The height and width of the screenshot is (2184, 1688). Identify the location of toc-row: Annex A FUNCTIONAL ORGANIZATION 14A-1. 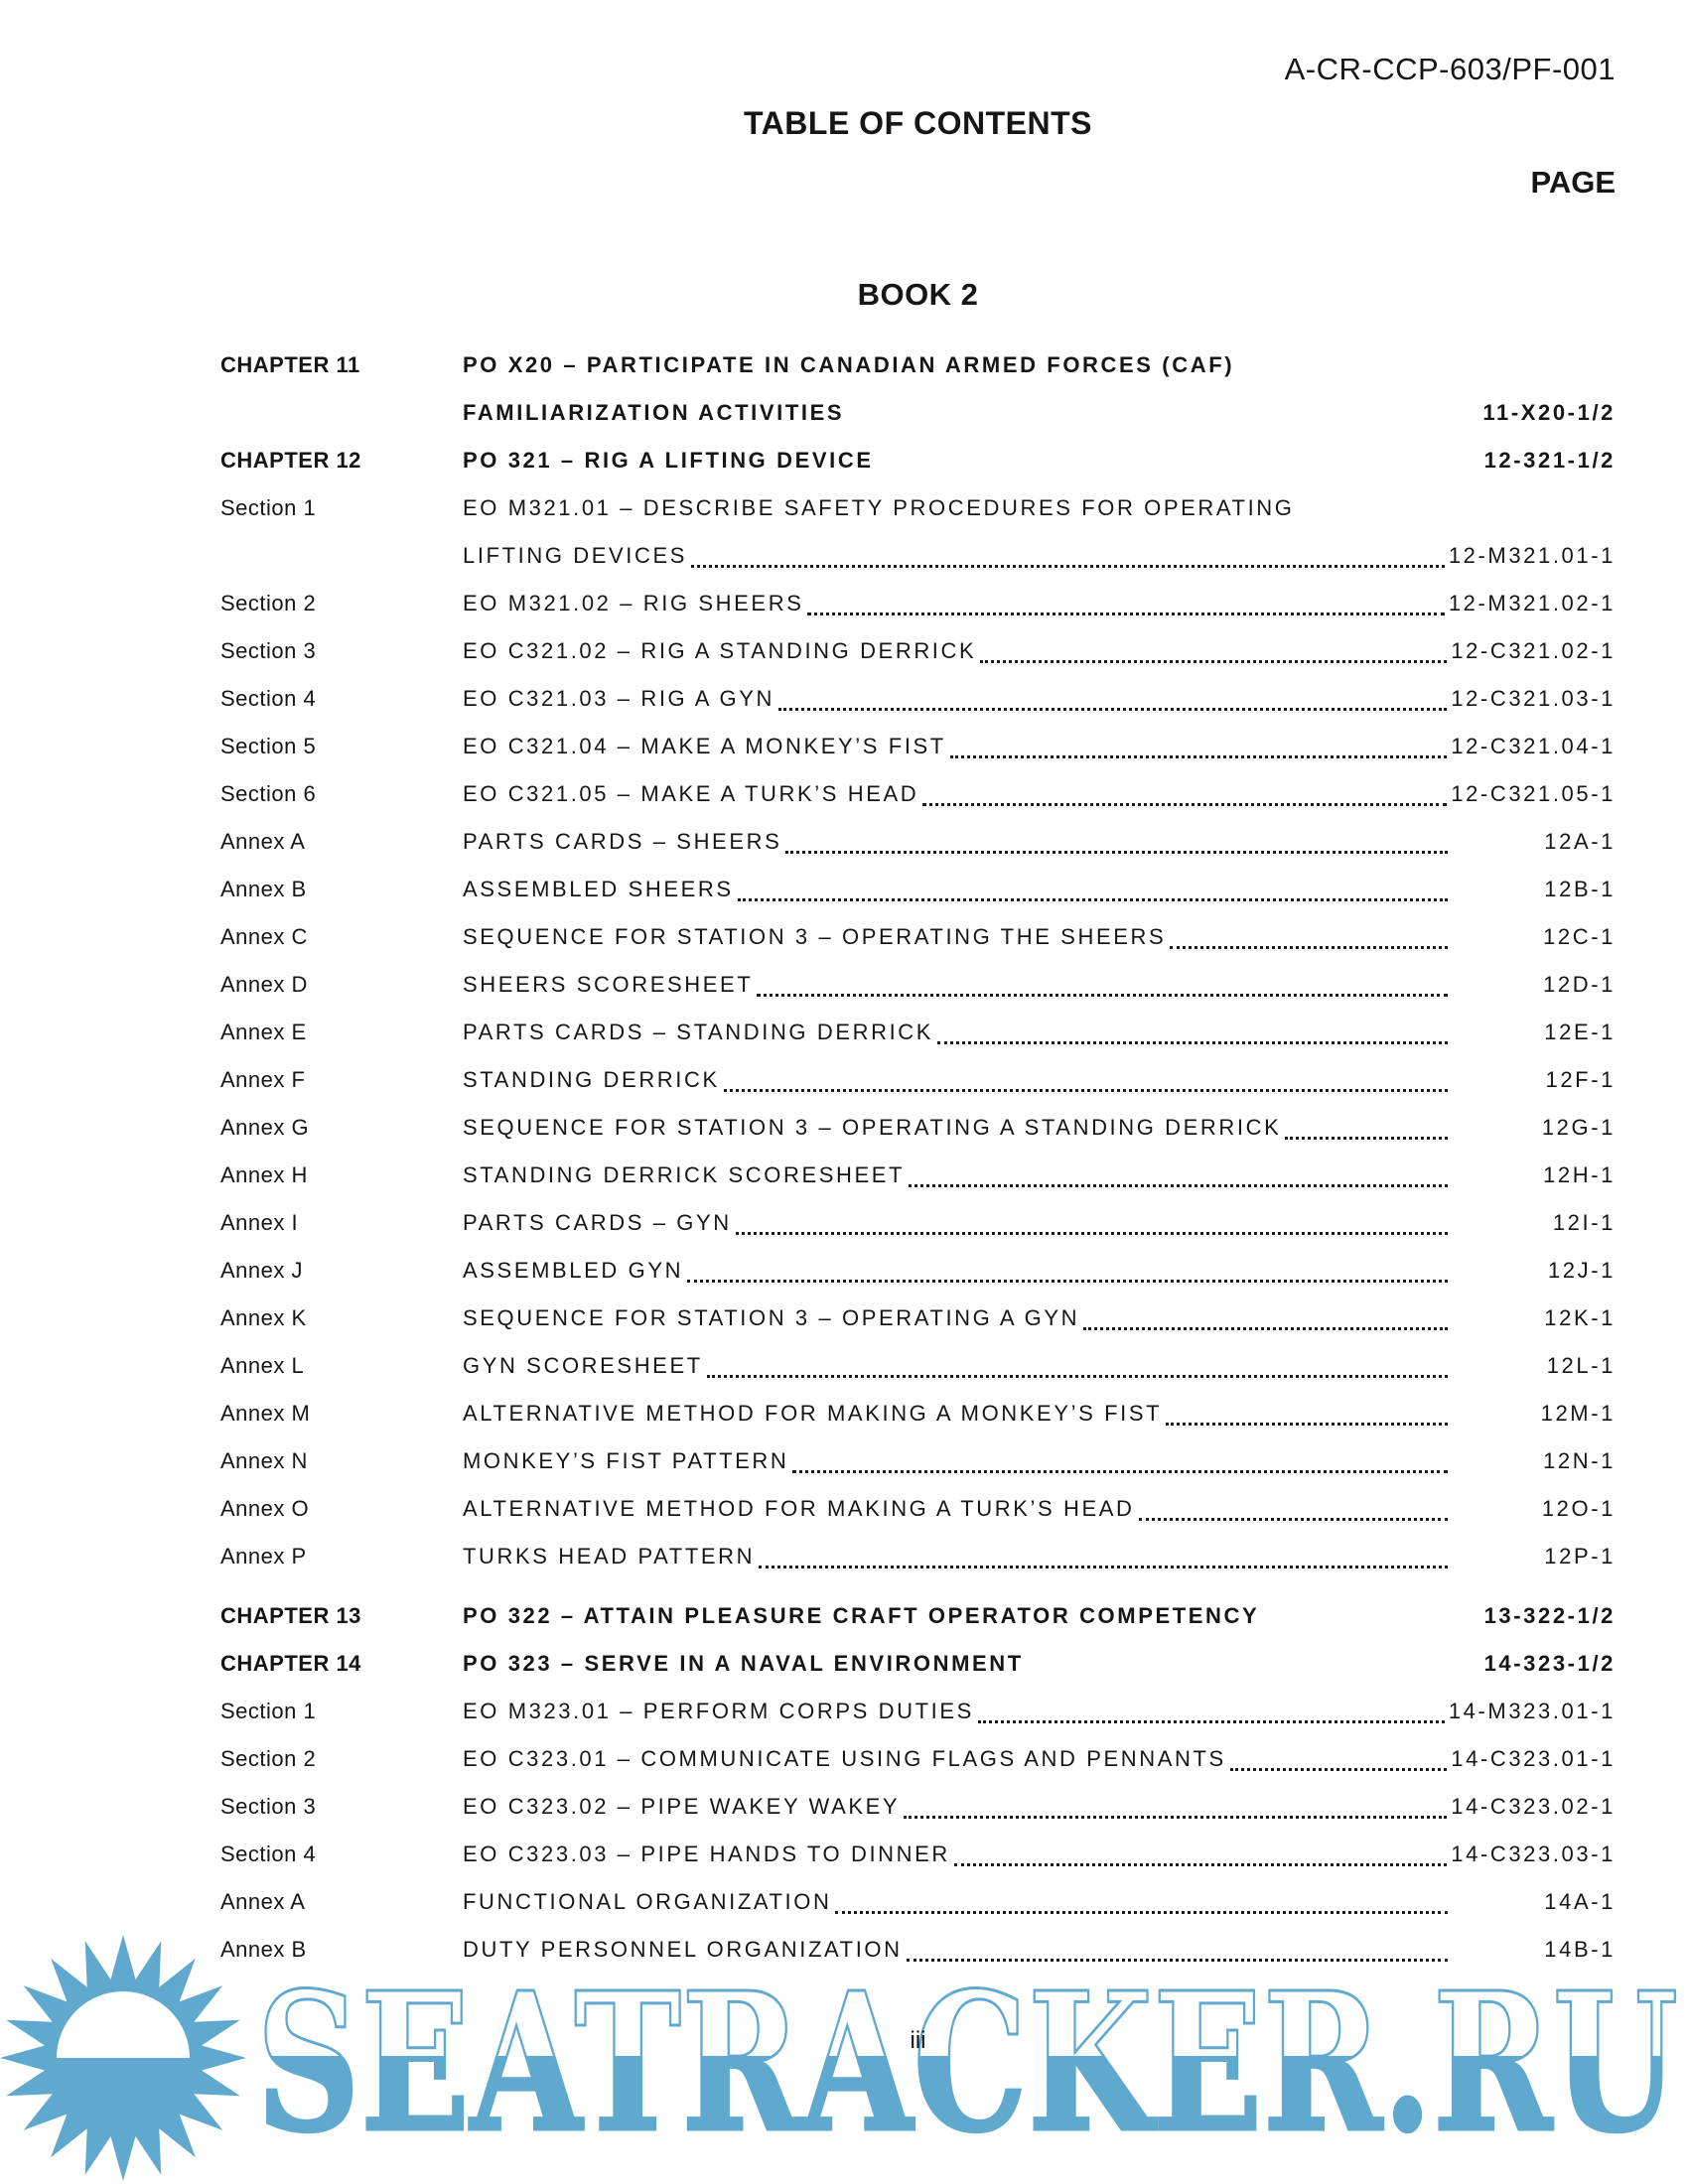
(918, 1902).